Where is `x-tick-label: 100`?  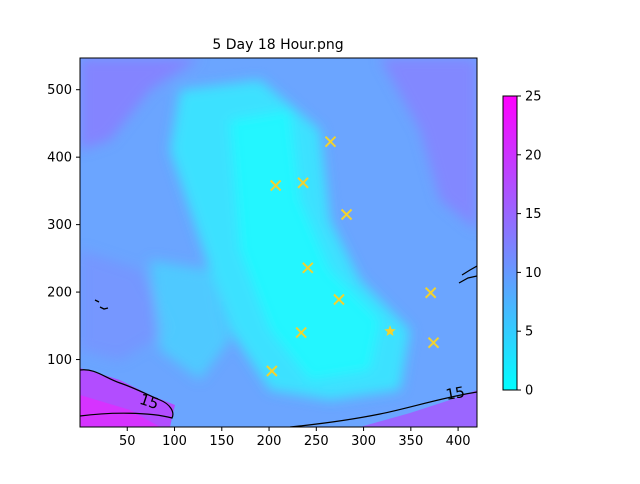 x-tick-label: 100 is located at coordinates (174, 441).